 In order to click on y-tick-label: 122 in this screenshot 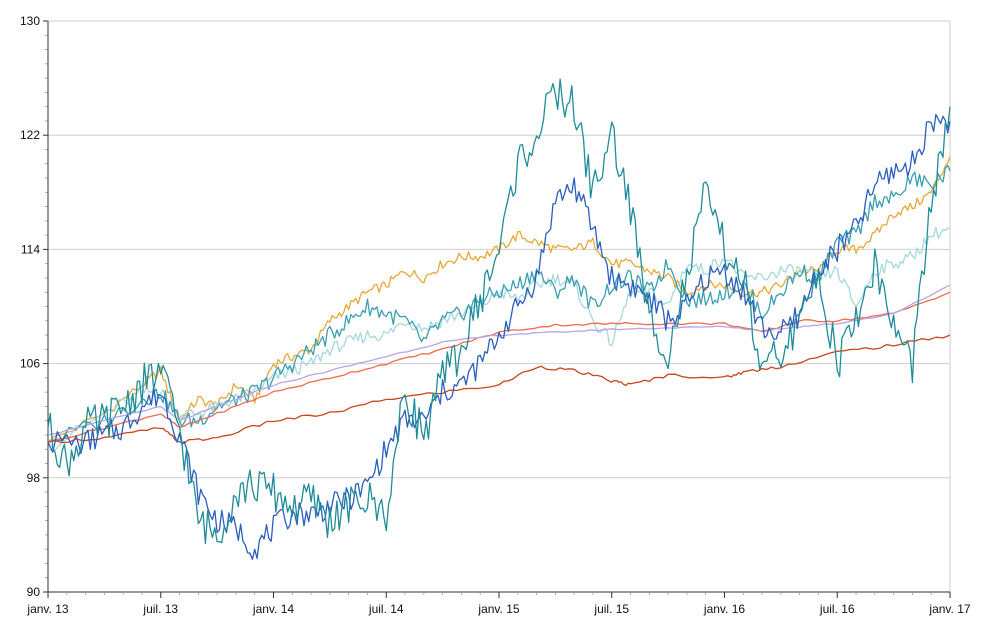, I will do `click(30, 135)`.